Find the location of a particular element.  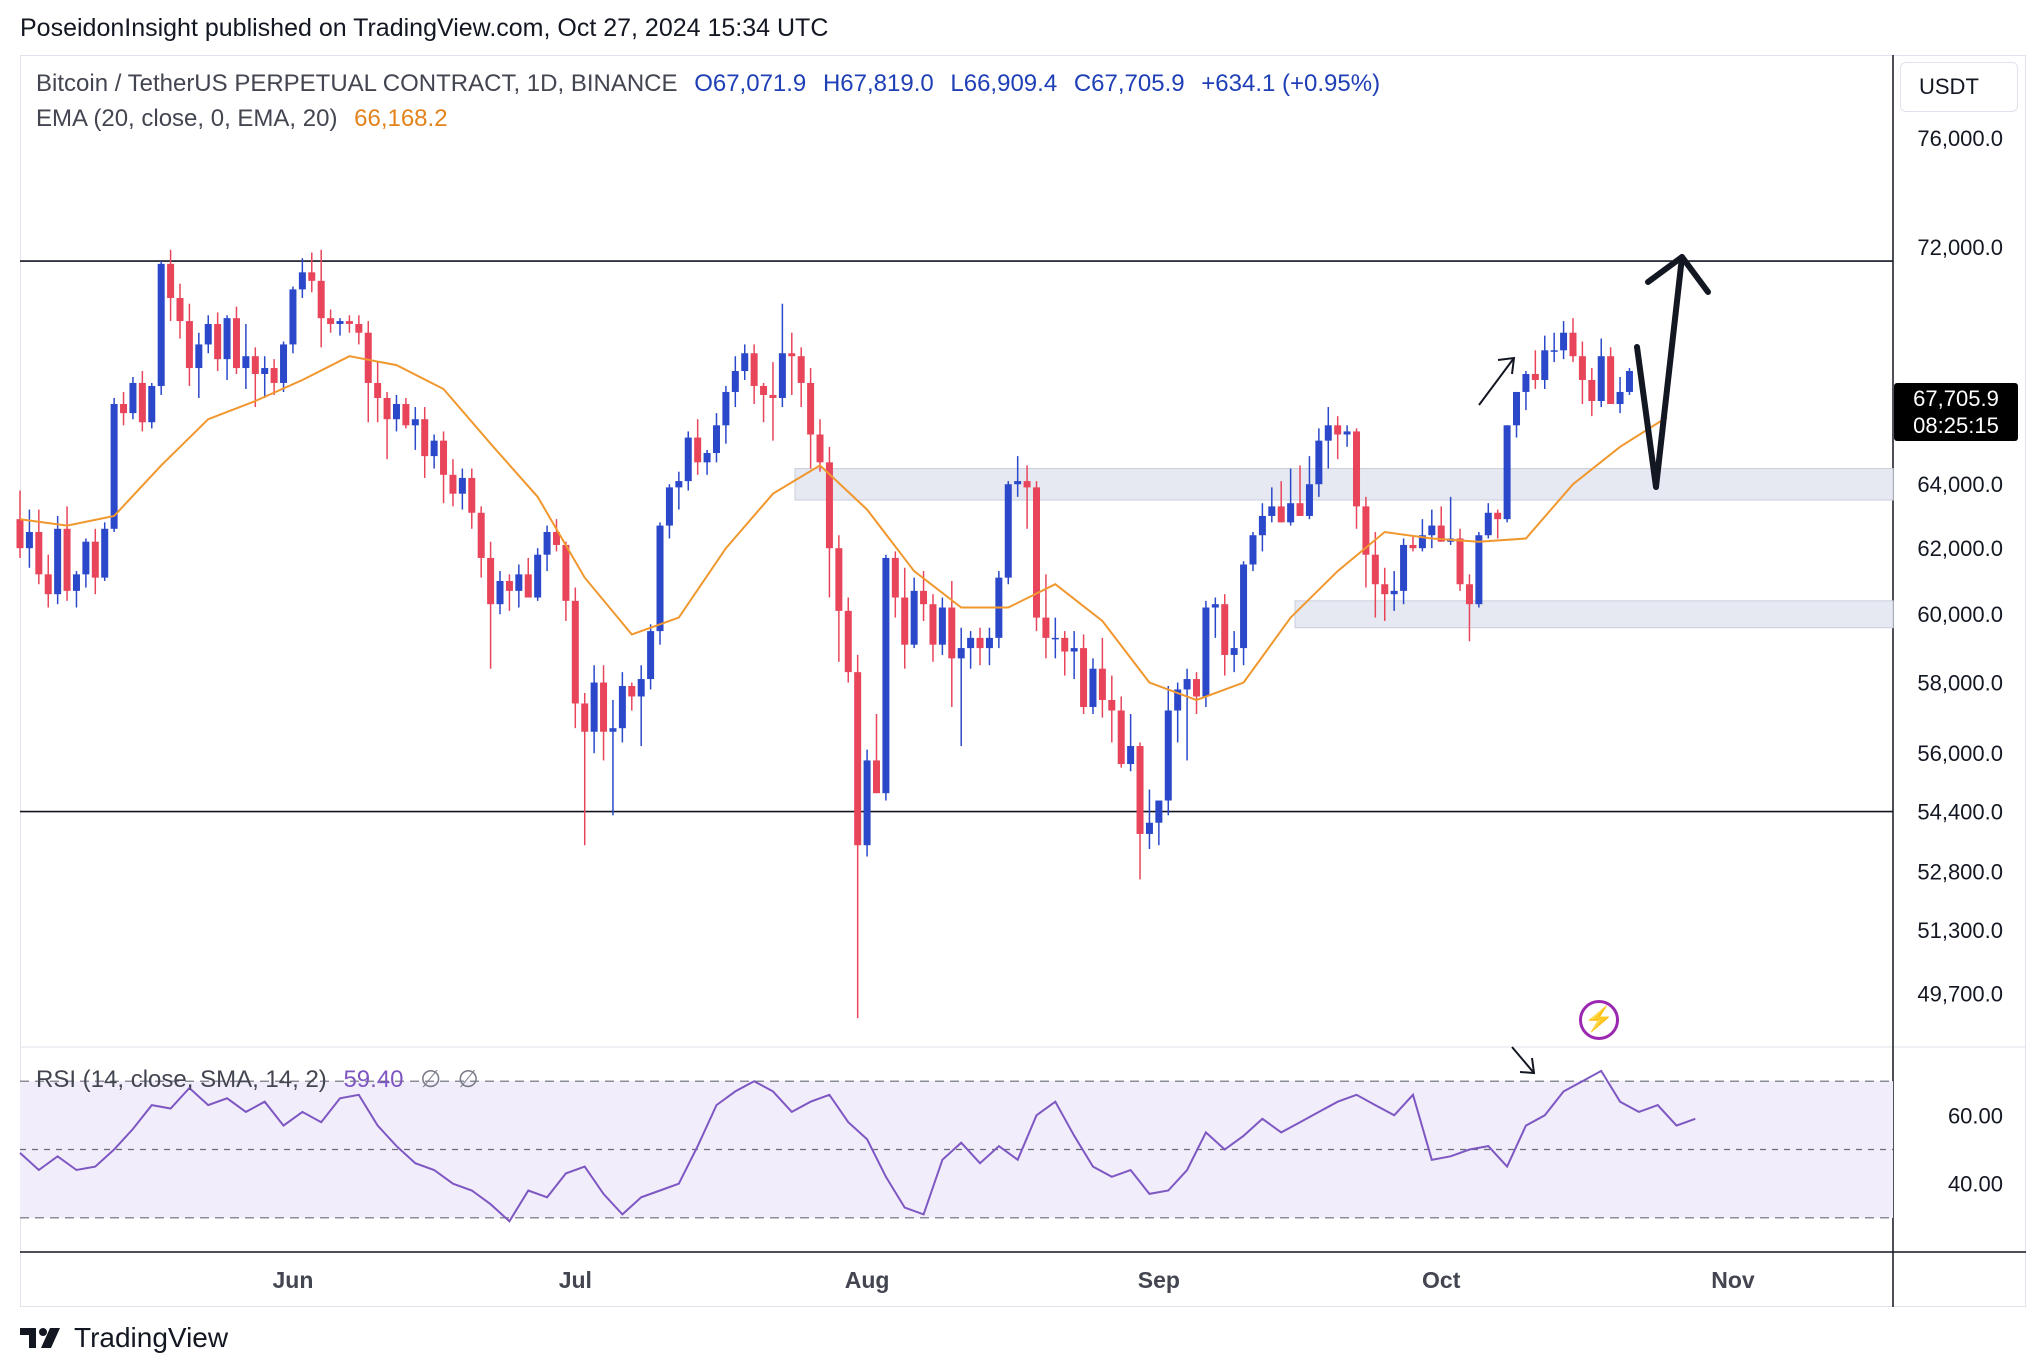

time-tick-label: Oct is located at coordinates (1441, 1280).